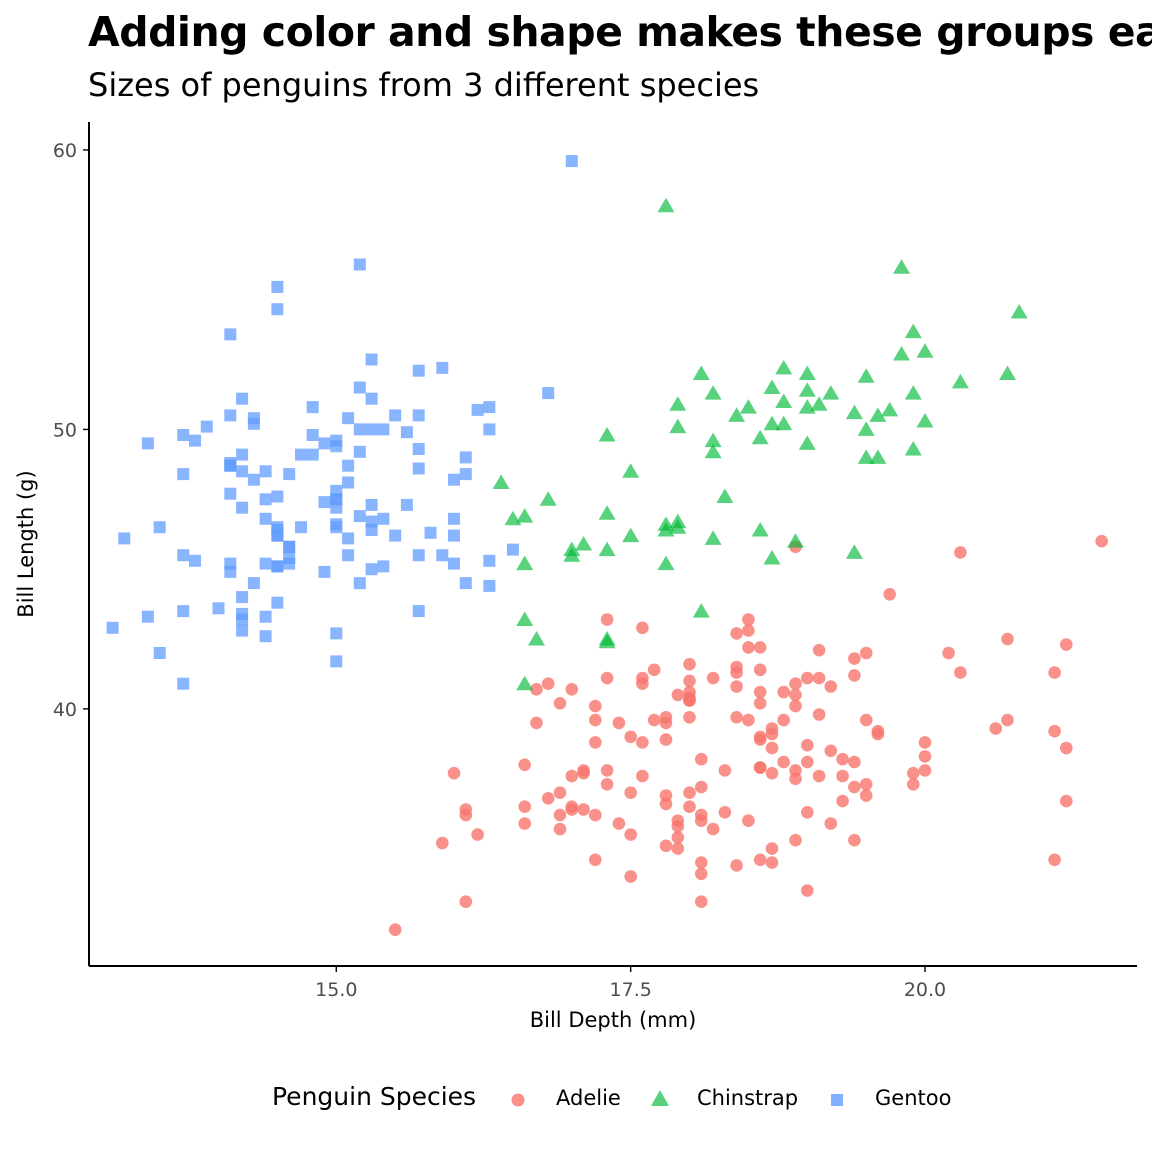  What do you see at coordinates (837, 1100) in the screenshot?
I see `legend-key-gentoo` at bounding box center [837, 1100].